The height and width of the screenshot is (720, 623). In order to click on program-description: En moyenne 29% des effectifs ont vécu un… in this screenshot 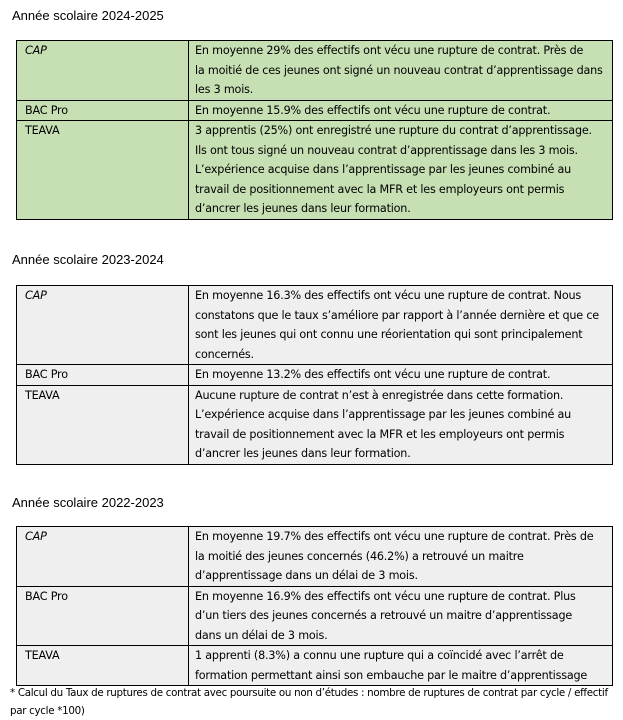, I will do `click(400, 70)`.